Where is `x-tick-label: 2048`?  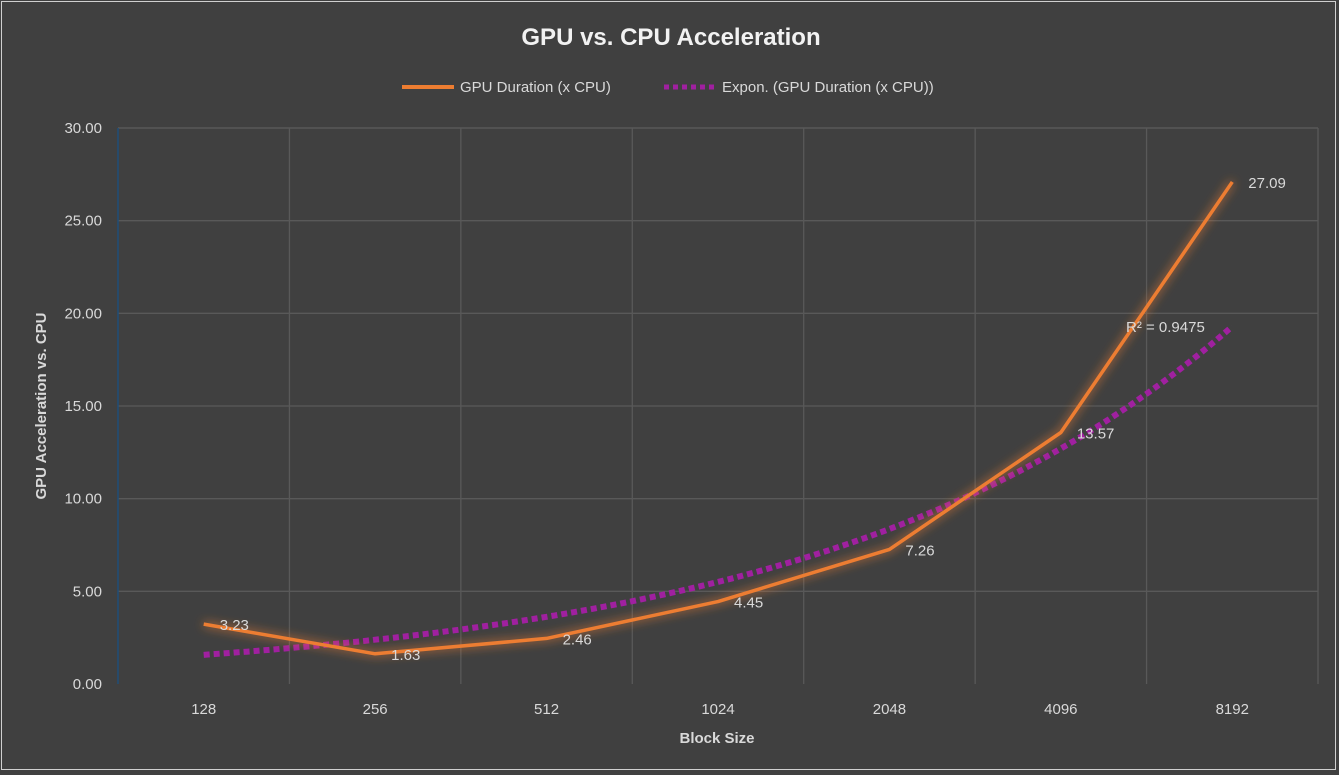
x-tick-label: 2048 is located at coordinates (889, 709).